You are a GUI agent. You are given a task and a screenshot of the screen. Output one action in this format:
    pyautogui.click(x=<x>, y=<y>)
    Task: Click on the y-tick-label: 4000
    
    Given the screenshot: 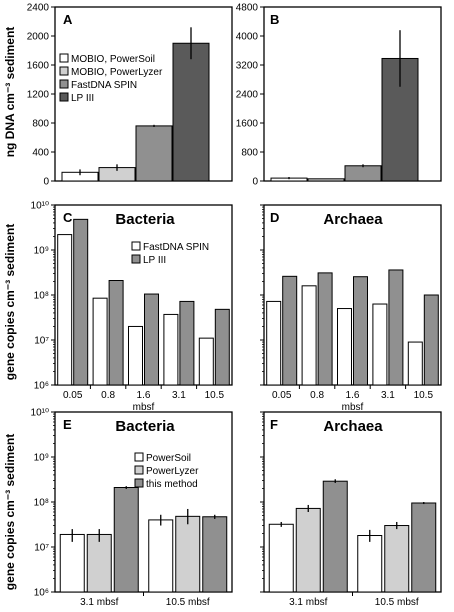 What is the action you would take?
    pyautogui.click(x=247, y=37)
    